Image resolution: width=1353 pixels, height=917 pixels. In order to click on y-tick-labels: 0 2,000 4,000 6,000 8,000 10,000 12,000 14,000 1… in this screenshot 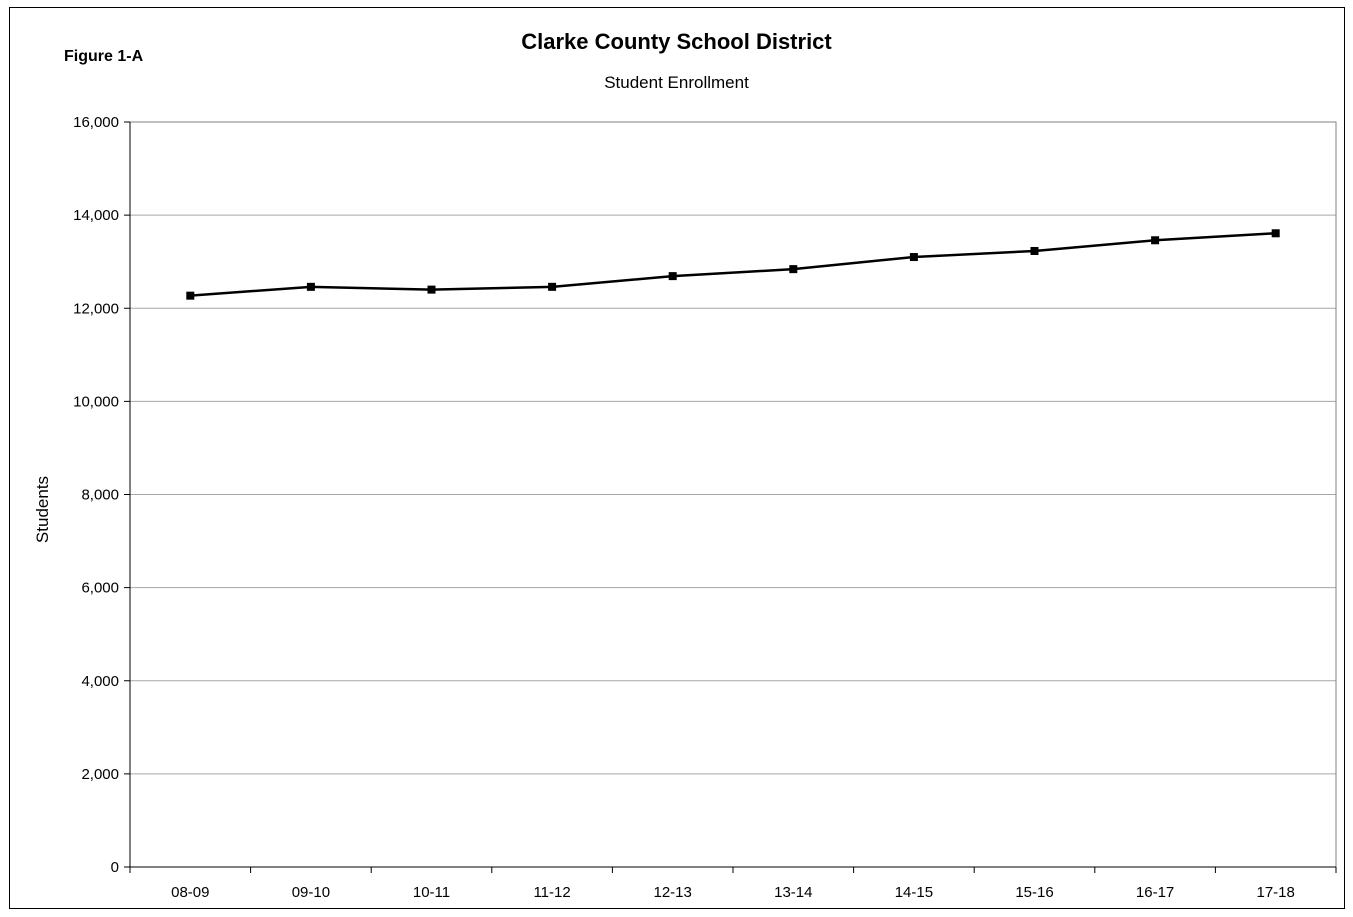, I will do `click(96, 495)`.